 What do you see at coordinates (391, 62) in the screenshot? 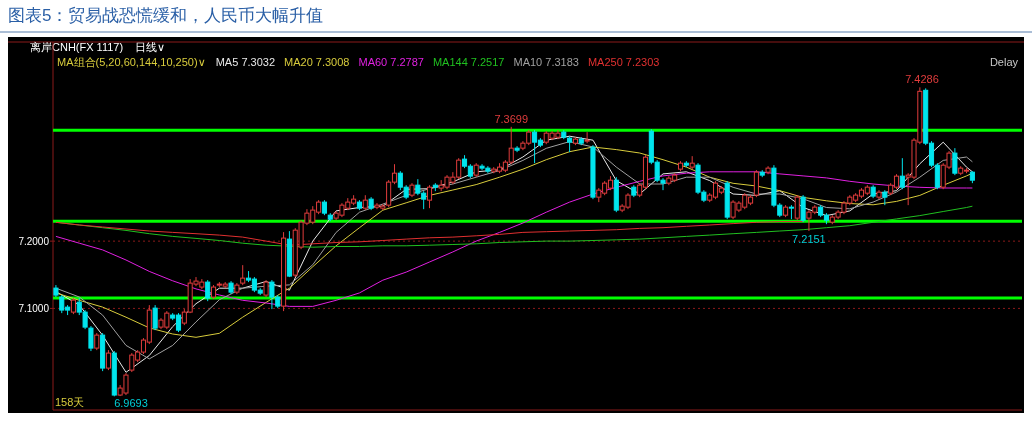
I see `text: MA60 7.2787` at bounding box center [391, 62].